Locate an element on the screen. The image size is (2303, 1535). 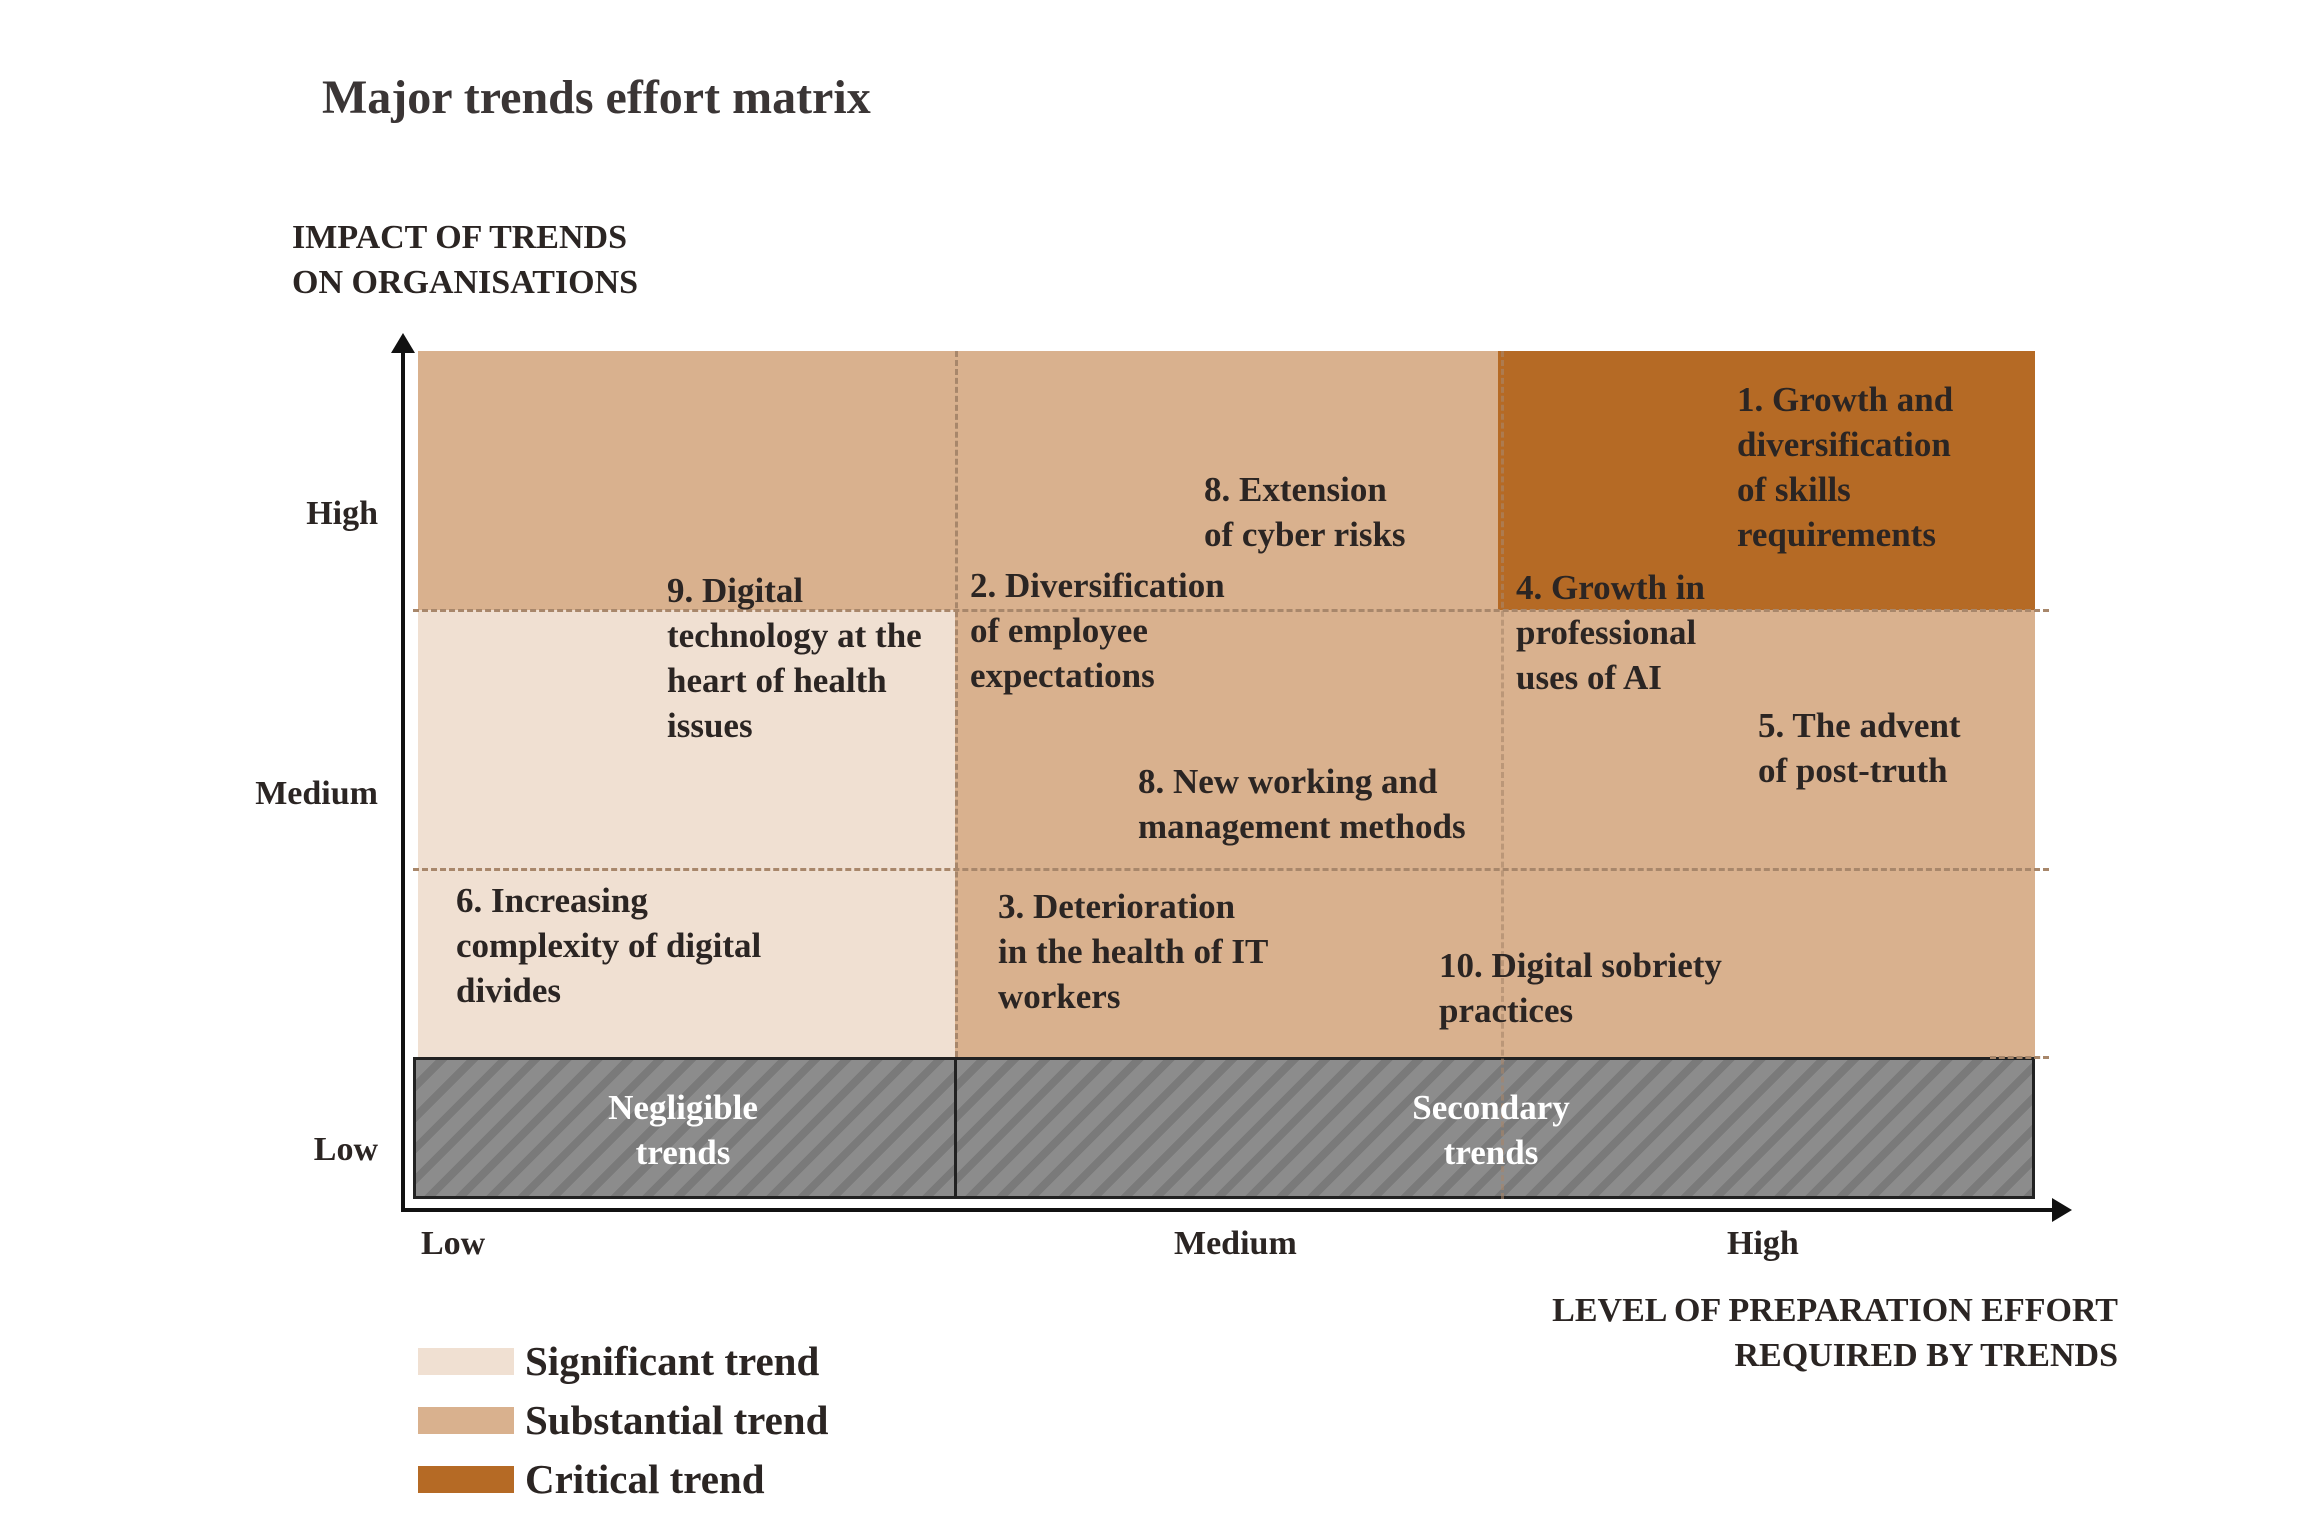
cell-medium-high is located at coordinates (1226, 480).